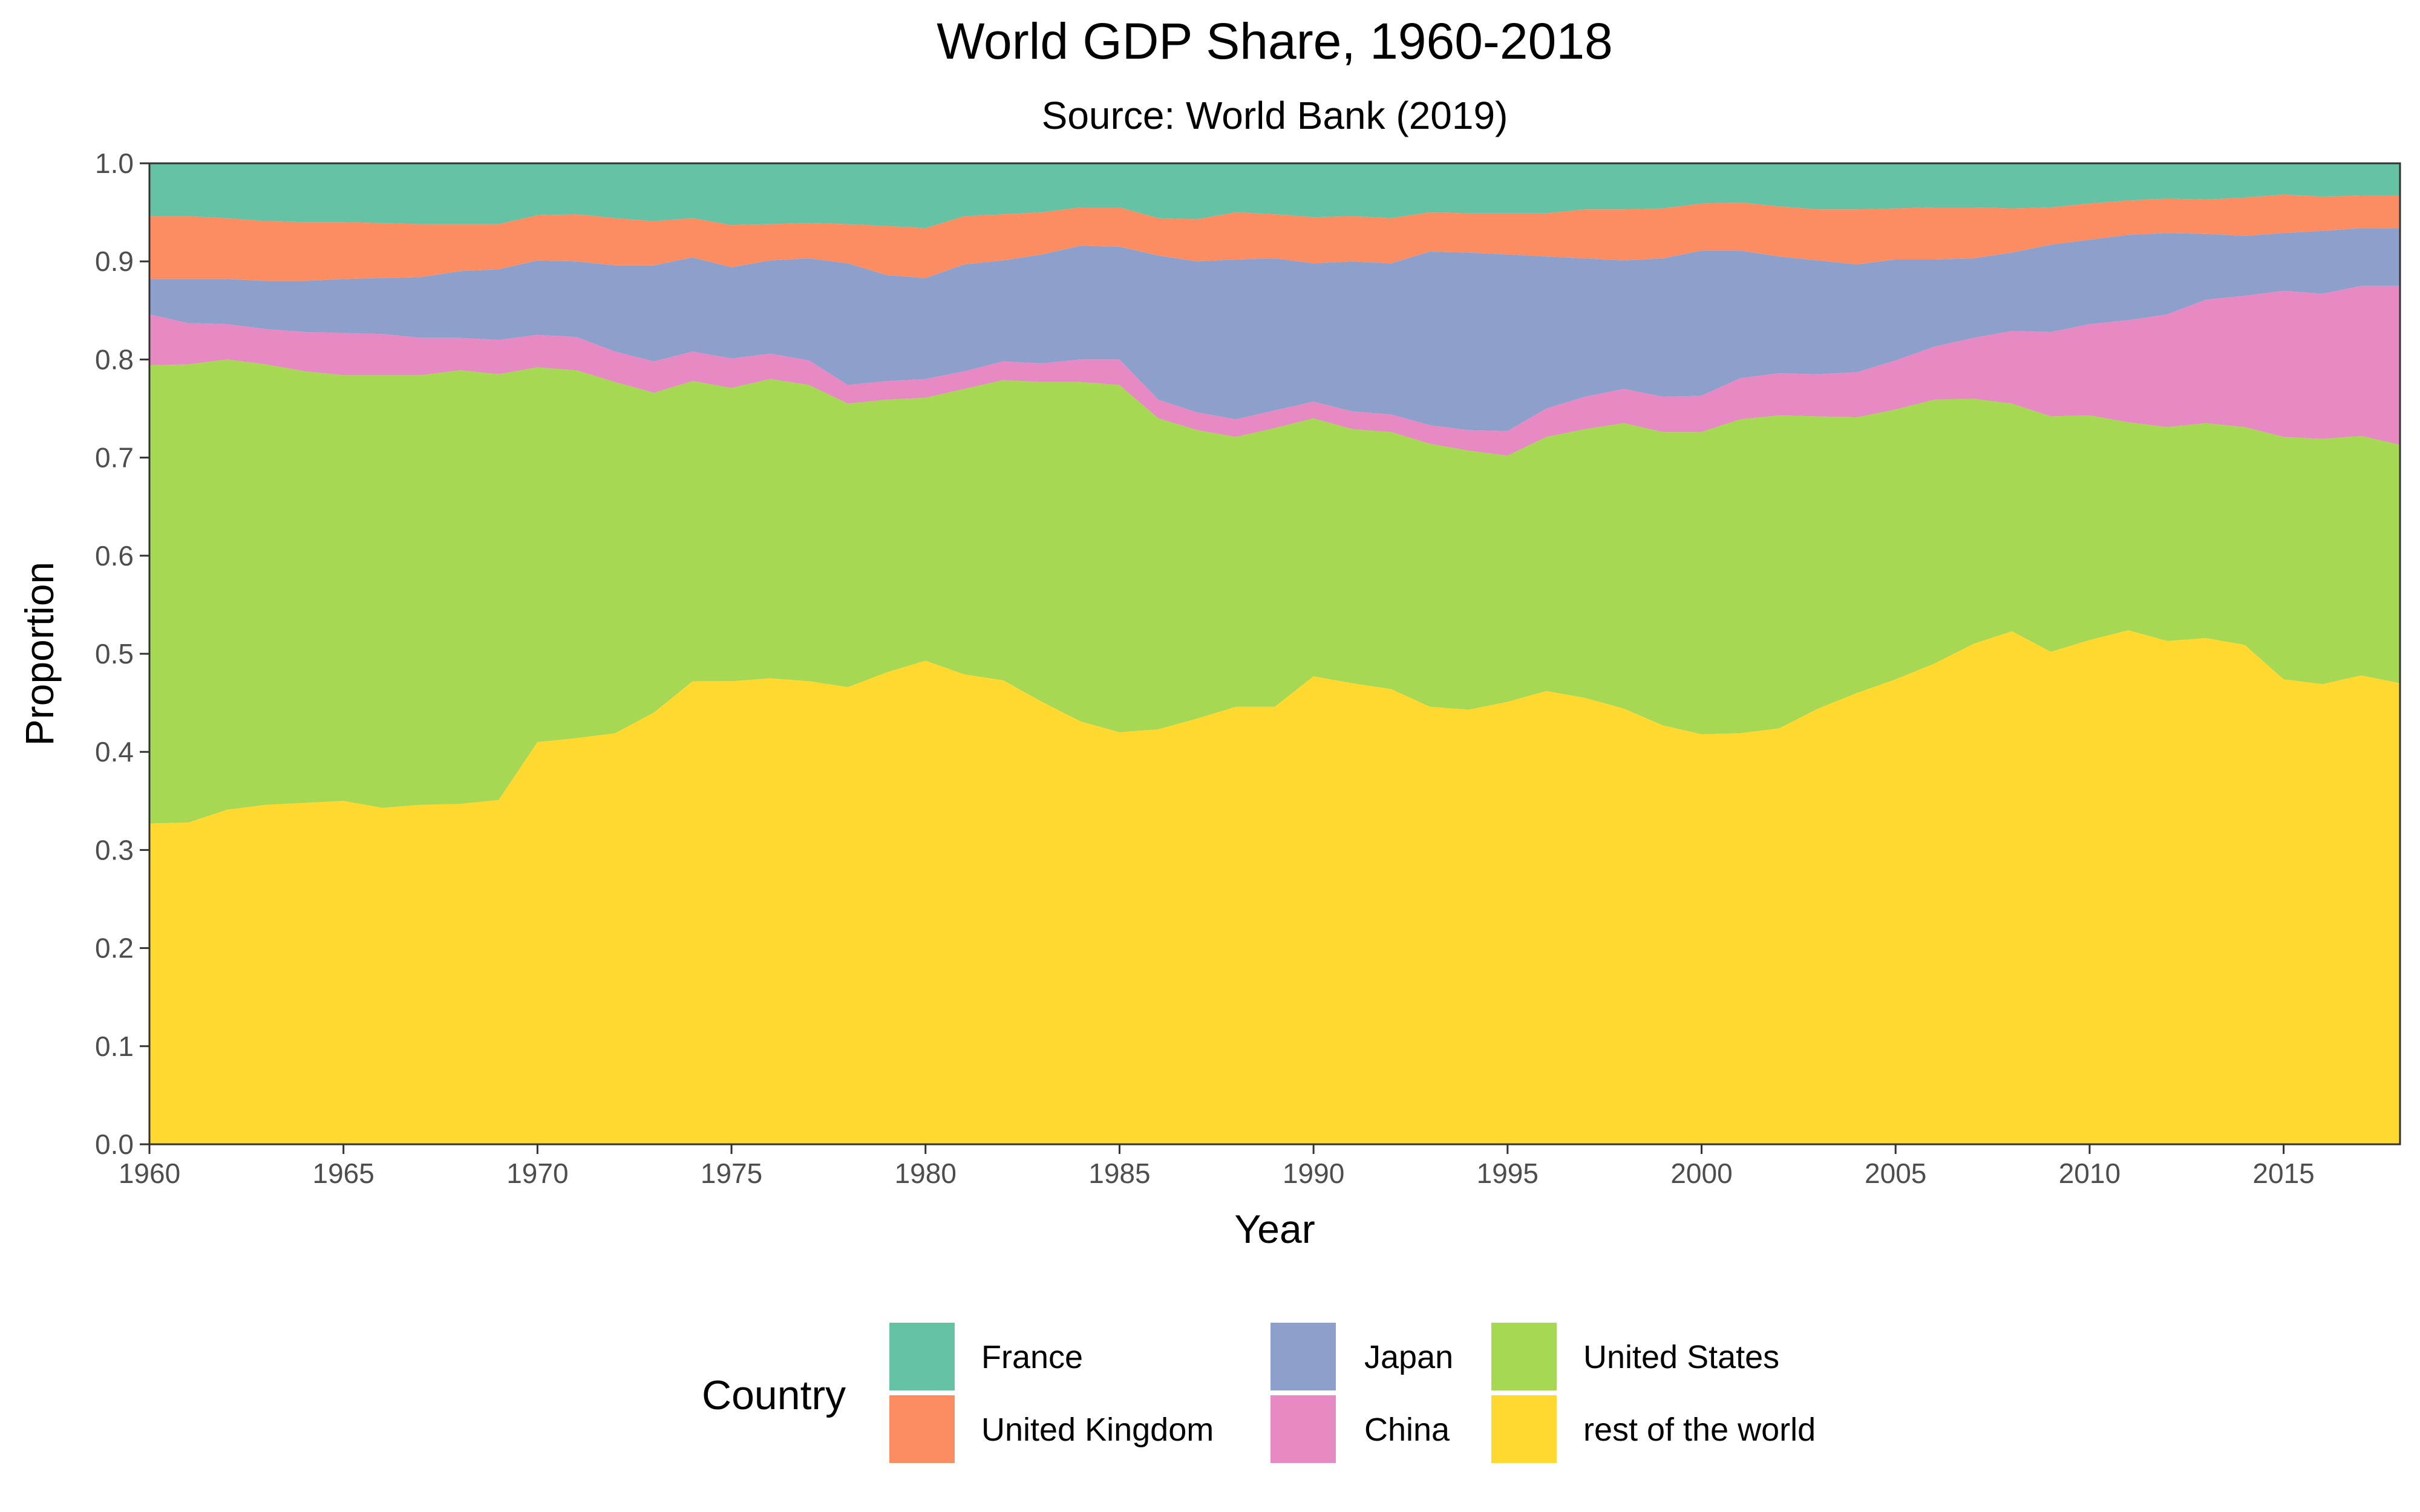  What do you see at coordinates (922, 1357) in the screenshot?
I see `legend-key-france` at bounding box center [922, 1357].